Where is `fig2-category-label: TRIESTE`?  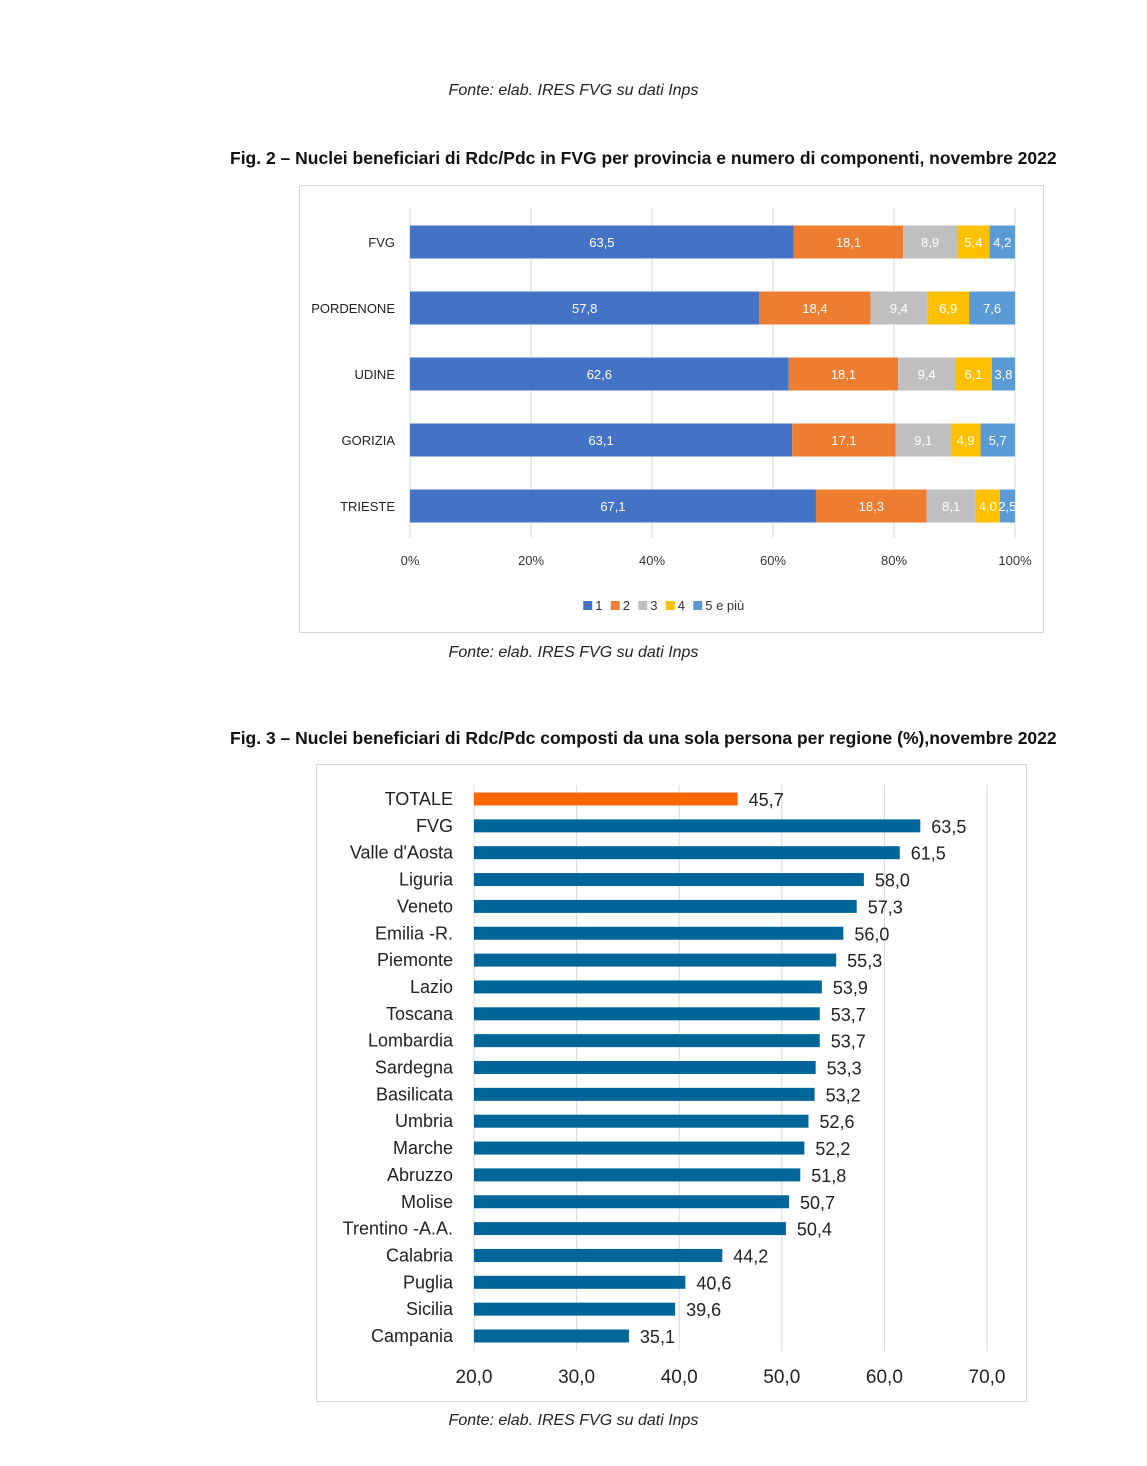 fig2-category-label: TRIESTE is located at coordinates (367, 506).